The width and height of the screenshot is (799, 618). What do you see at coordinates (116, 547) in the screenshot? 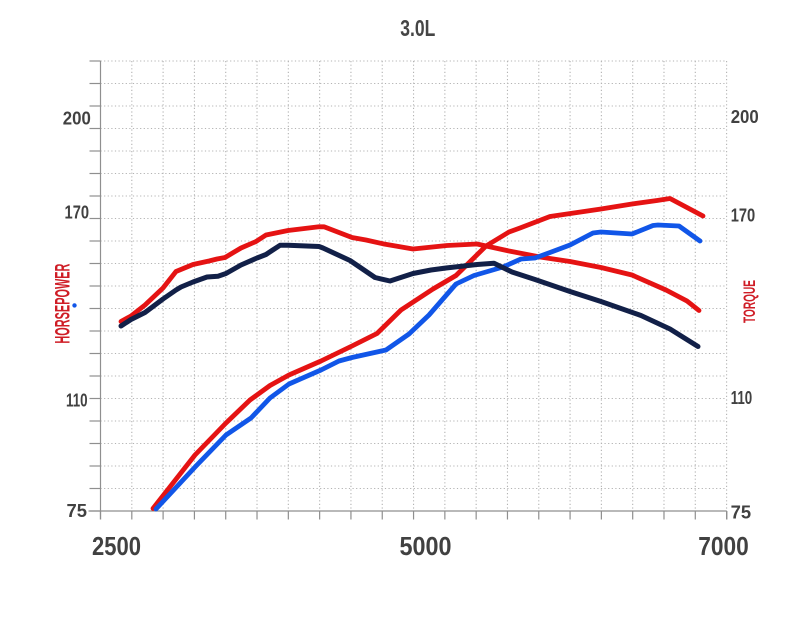
I see `svg-text: 2500` at bounding box center [116, 547].